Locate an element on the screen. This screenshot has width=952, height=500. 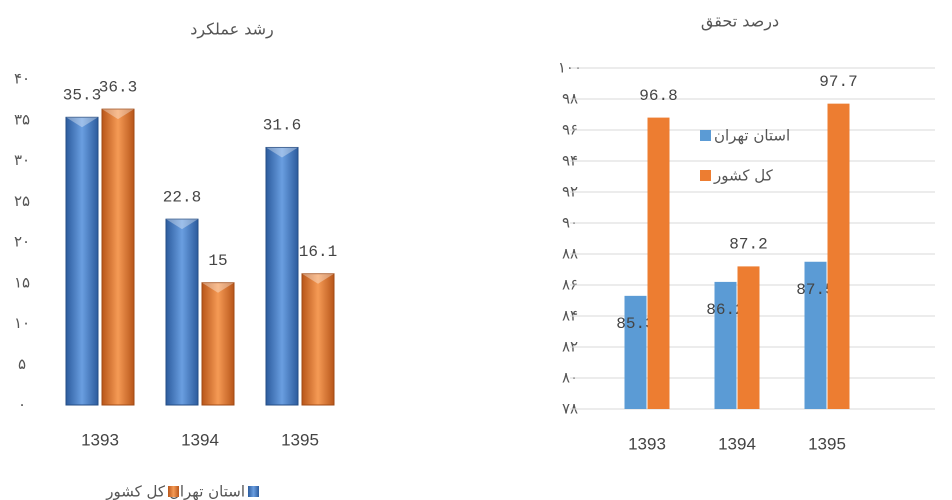
data-label: 16.1 is located at coordinates (318, 252).